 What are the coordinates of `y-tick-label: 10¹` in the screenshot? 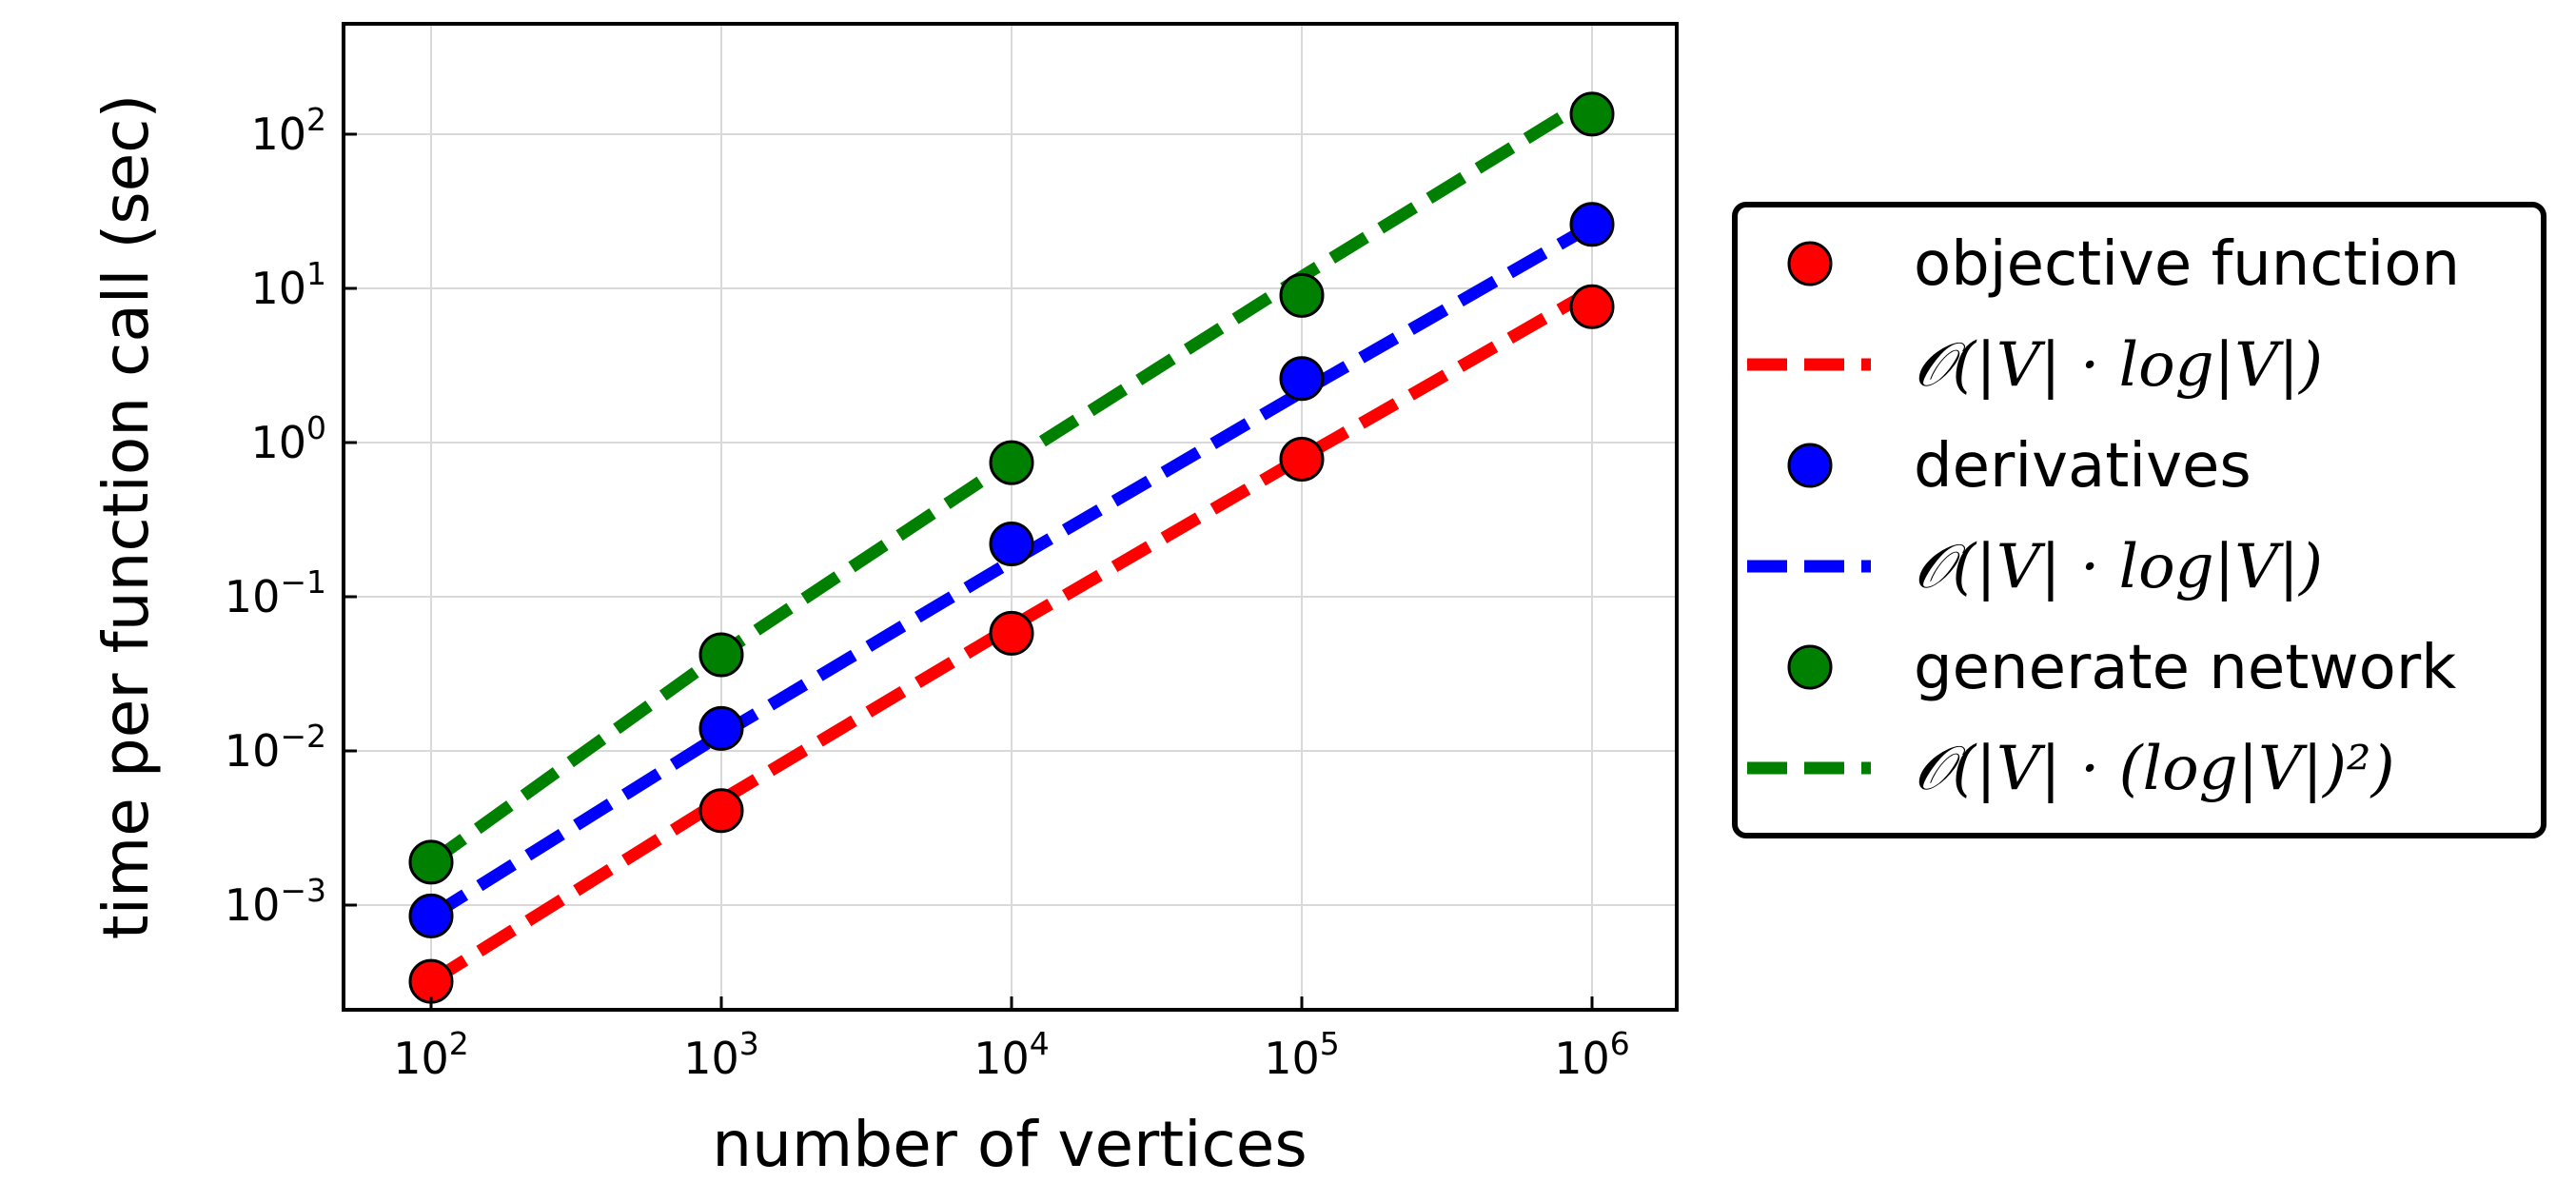 It's located at (288, 284).